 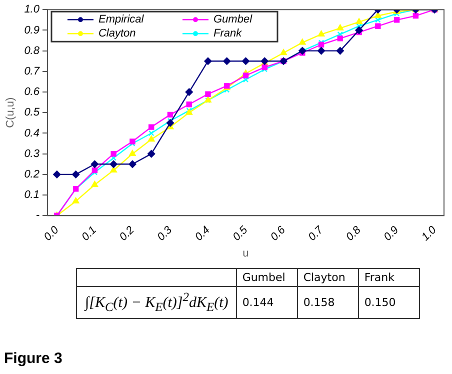 What do you see at coordinates (156, 302) in the screenshot?
I see `text: ∫[K$_{C}$(t) − K$_{E}$(t)]$^{2}$dK$_{E}$(t)` at bounding box center [156, 302].